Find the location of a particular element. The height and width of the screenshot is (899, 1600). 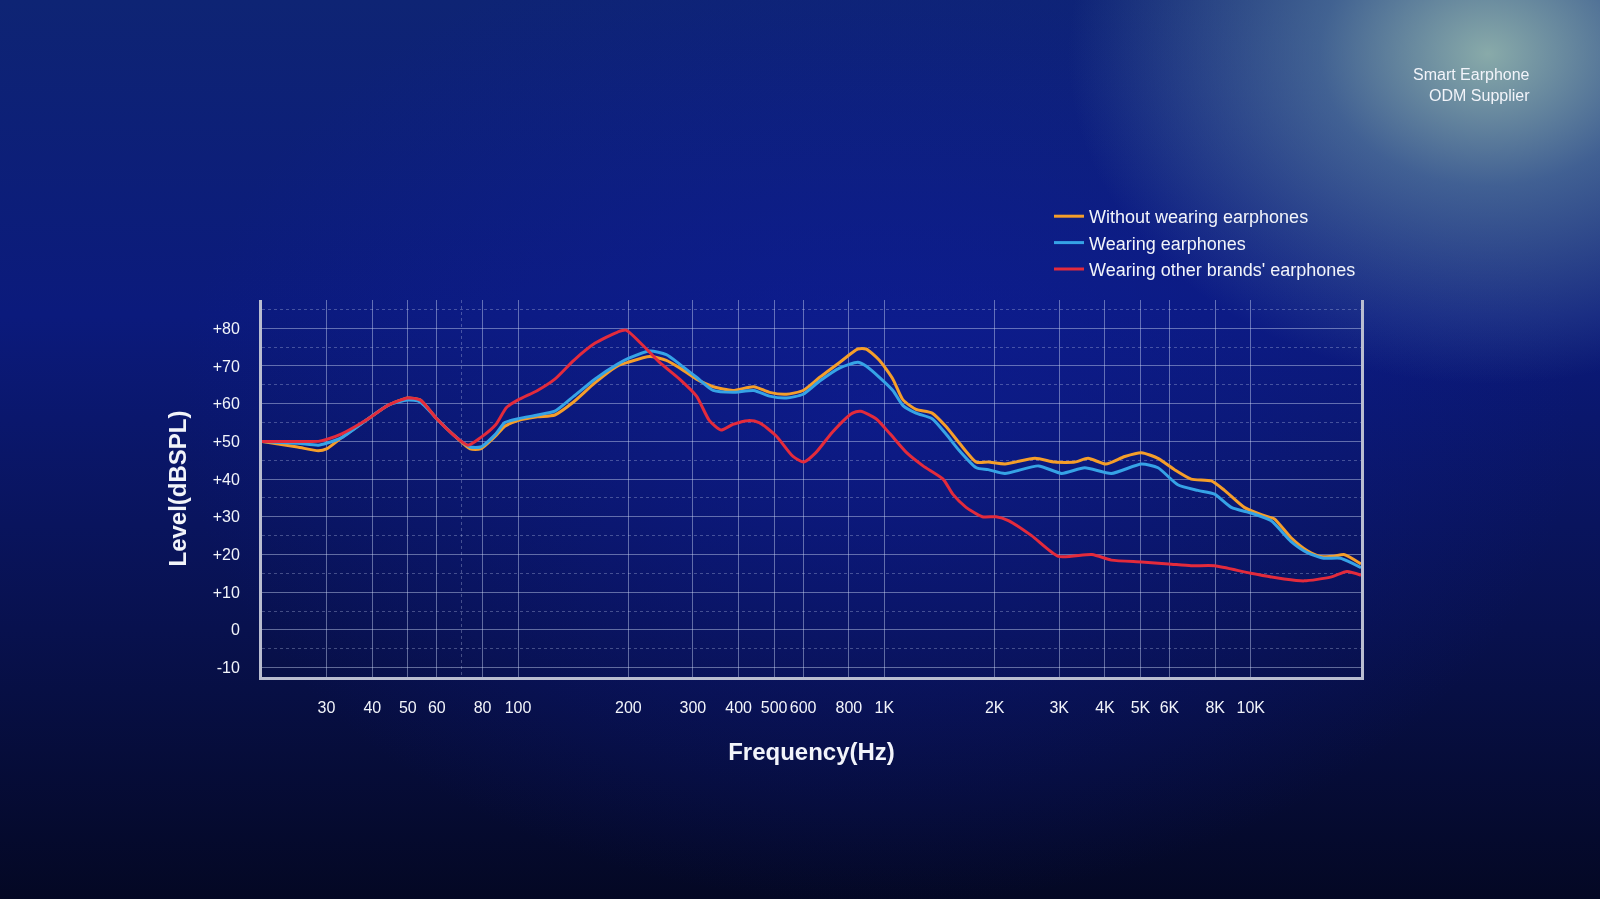

legend-label: Without wearing earphones is located at coordinates (1199, 217).